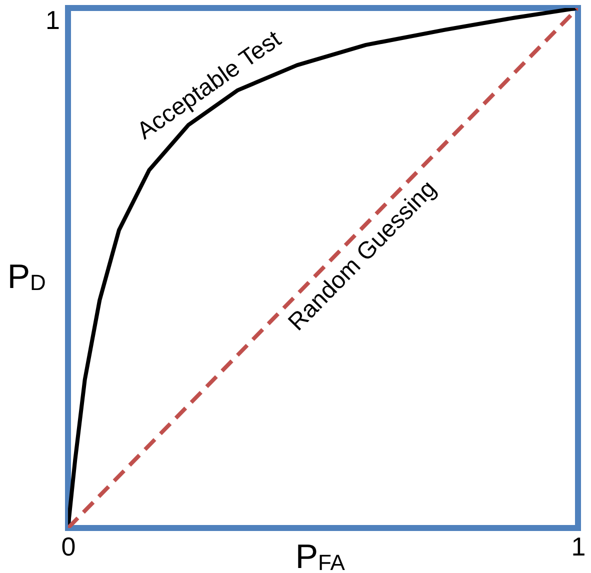 Image resolution: width=591 pixels, height=573 pixels. I want to click on x-axis-title: PFA, so click(320, 555).